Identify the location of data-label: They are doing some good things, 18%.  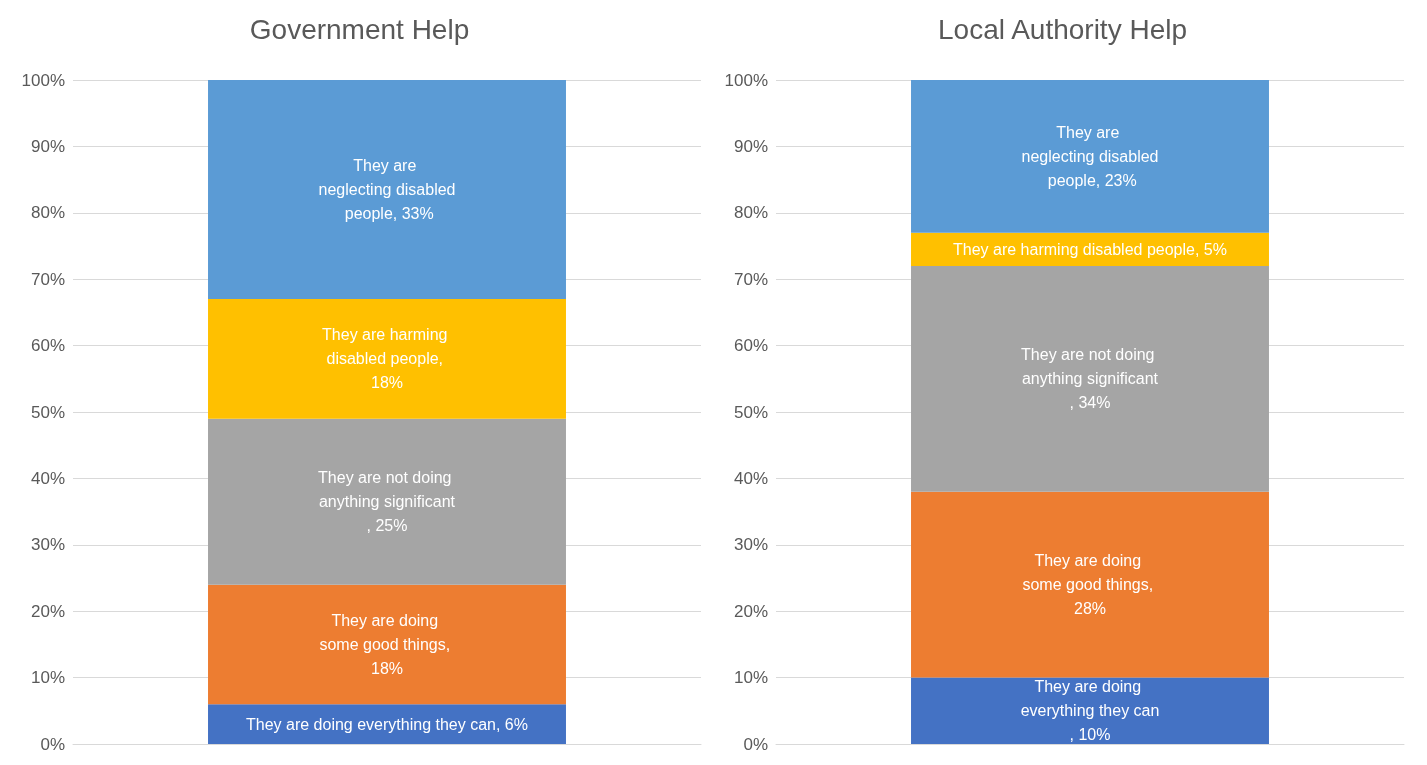
(387, 644).